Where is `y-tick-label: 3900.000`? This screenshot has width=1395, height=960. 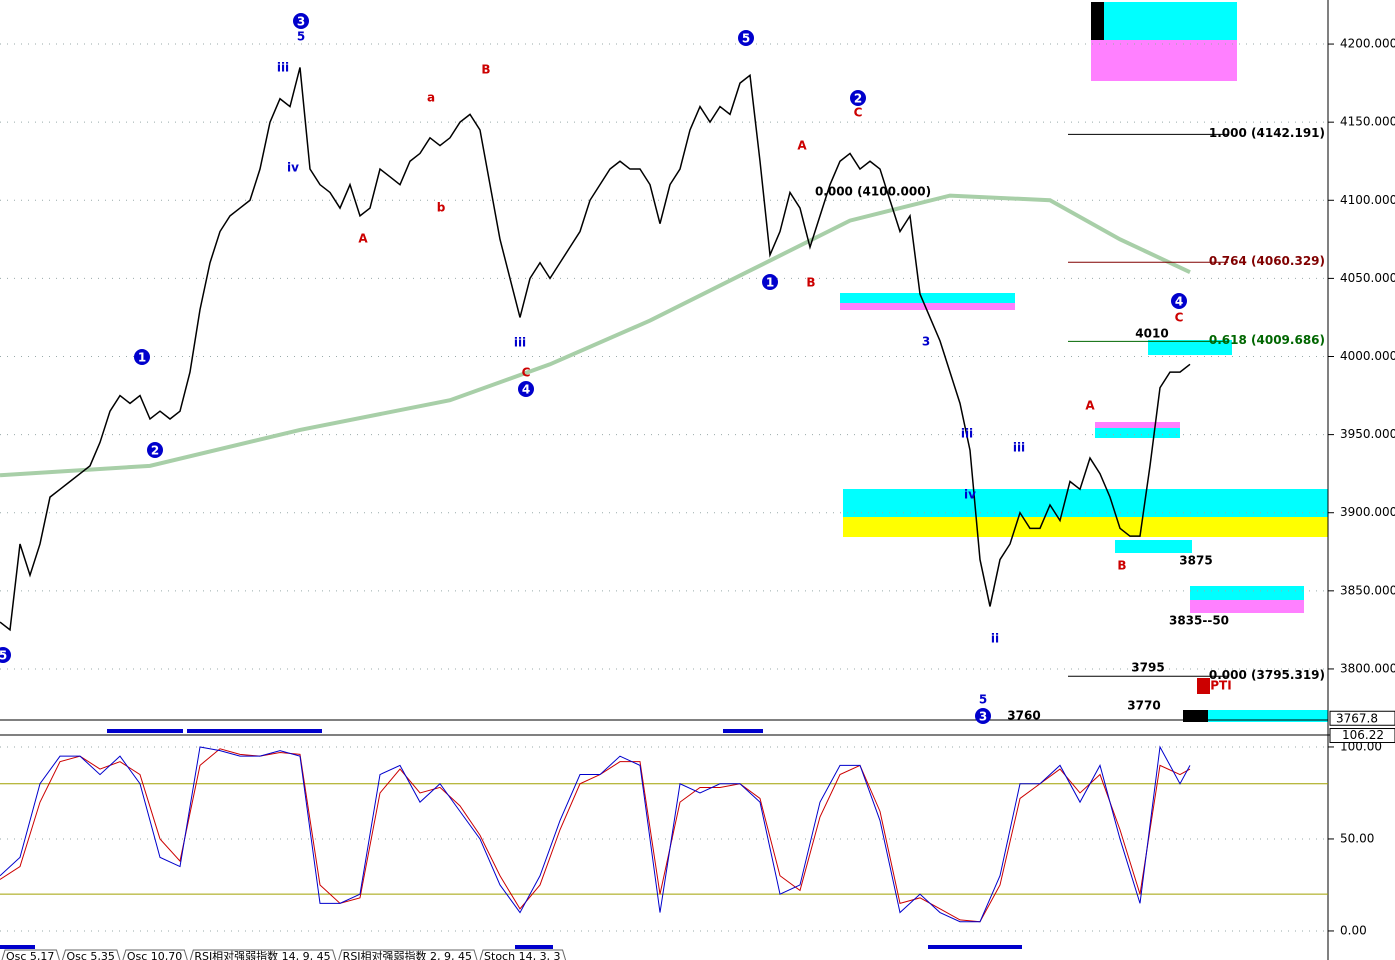
y-tick-label: 3900.000 is located at coordinates (1367, 512).